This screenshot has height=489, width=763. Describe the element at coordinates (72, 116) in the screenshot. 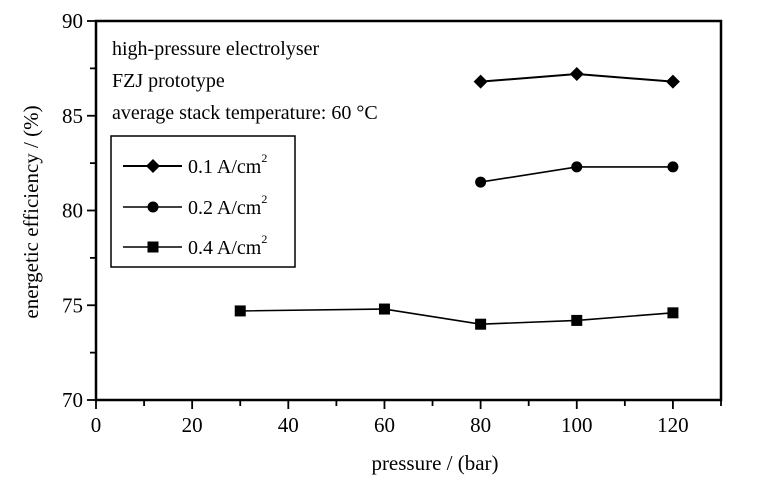

I see `y-tick-label: 85` at that location.